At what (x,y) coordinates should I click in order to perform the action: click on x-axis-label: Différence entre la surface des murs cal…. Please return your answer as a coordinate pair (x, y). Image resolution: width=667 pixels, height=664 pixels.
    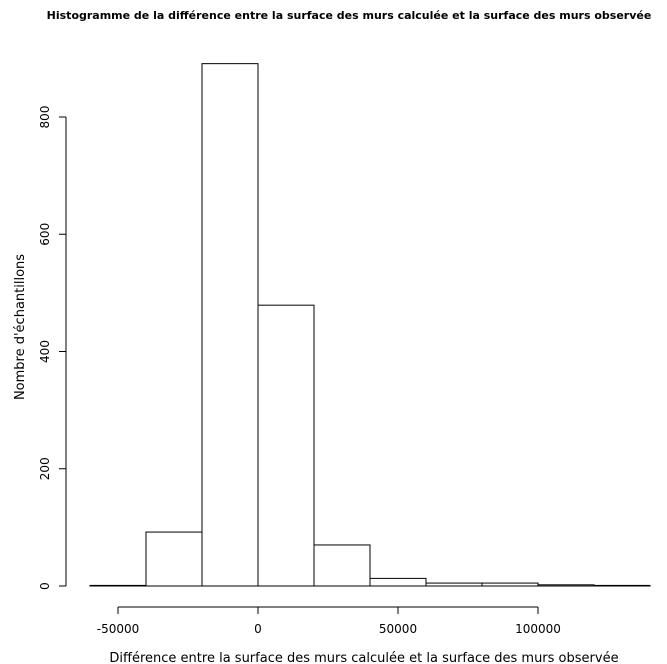
    Looking at the image, I should click on (363, 657).